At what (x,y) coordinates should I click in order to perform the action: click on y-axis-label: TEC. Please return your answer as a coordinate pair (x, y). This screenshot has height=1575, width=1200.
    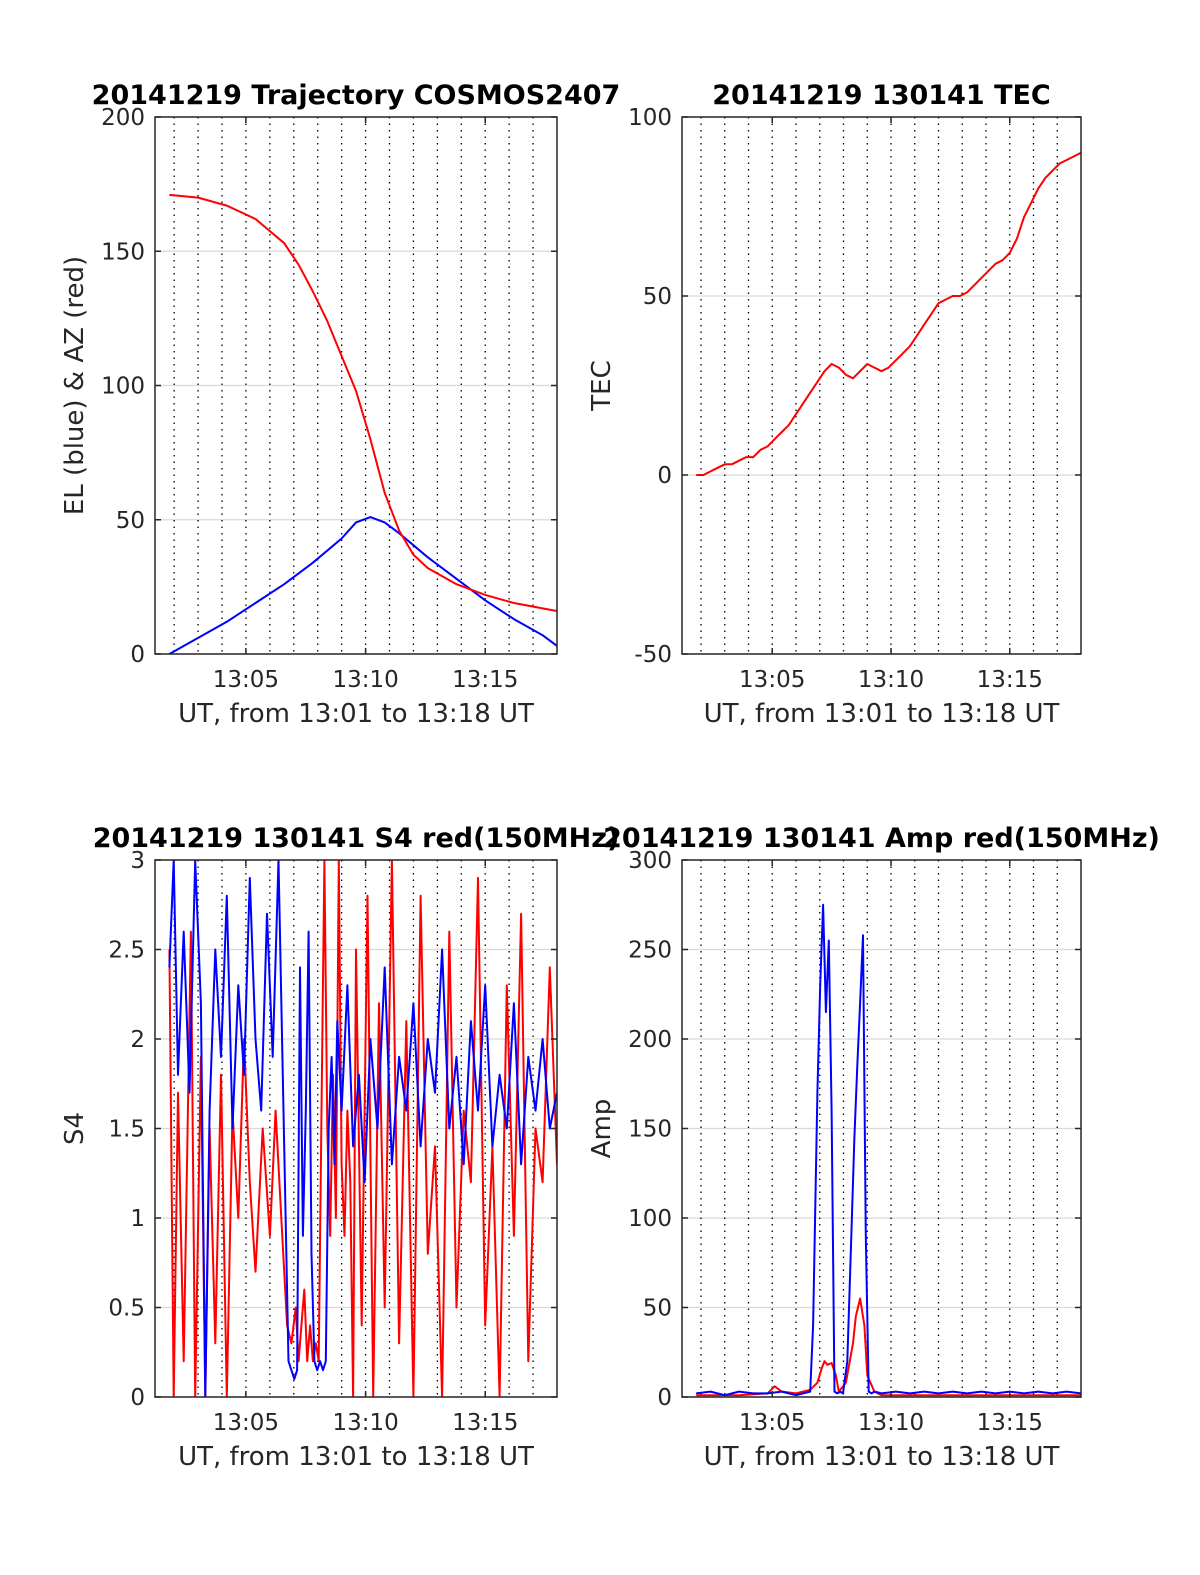
    Looking at the image, I should click on (602, 385).